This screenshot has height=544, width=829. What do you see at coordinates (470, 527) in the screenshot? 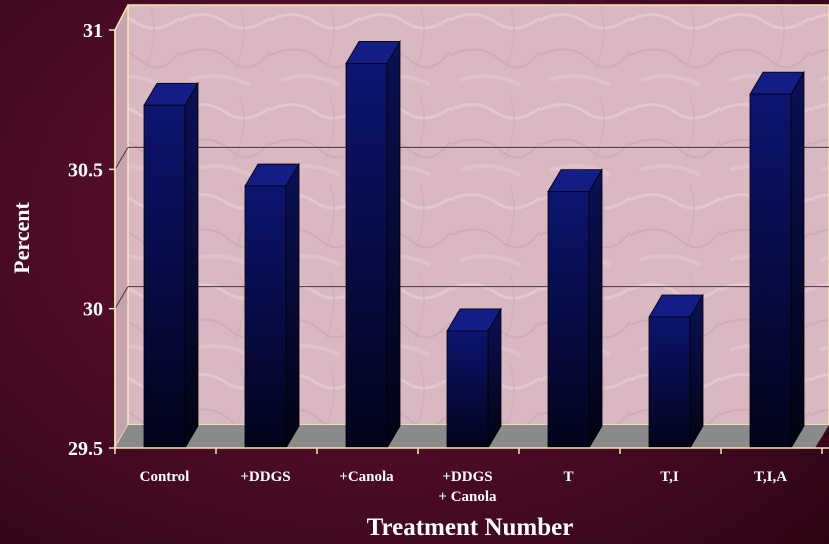
I see `x-axis-title: Treatment Number` at bounding box center [470, 527].